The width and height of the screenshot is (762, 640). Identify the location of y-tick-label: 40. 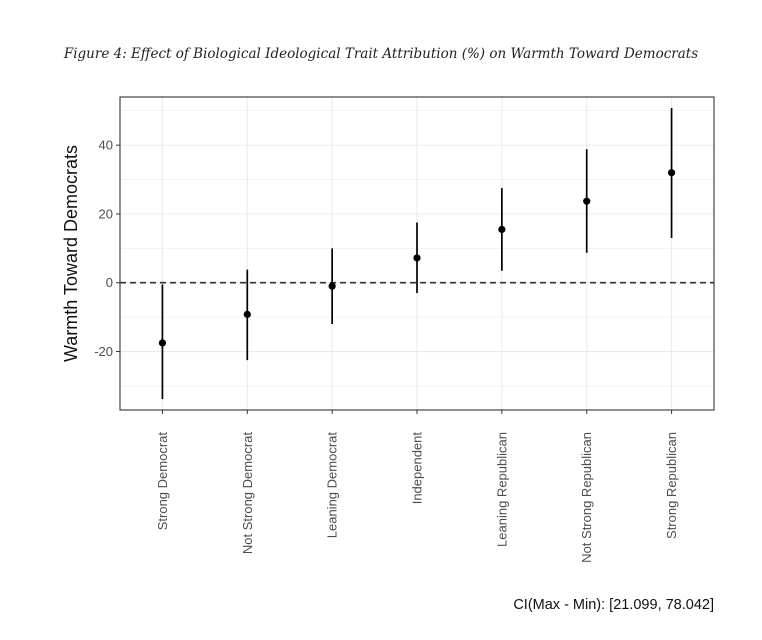
(106, 145).